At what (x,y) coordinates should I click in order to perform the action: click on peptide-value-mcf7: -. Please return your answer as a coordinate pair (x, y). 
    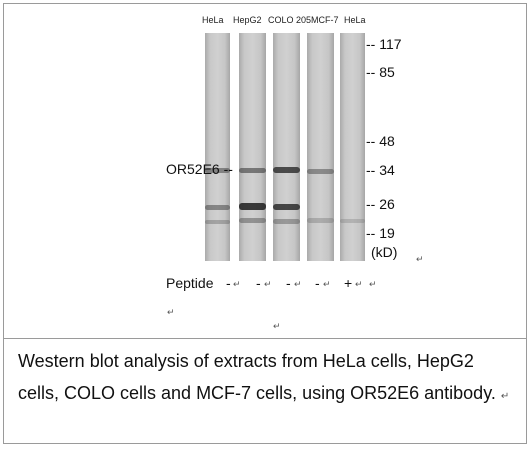
    Looking at the image, I should click on (317, 283).